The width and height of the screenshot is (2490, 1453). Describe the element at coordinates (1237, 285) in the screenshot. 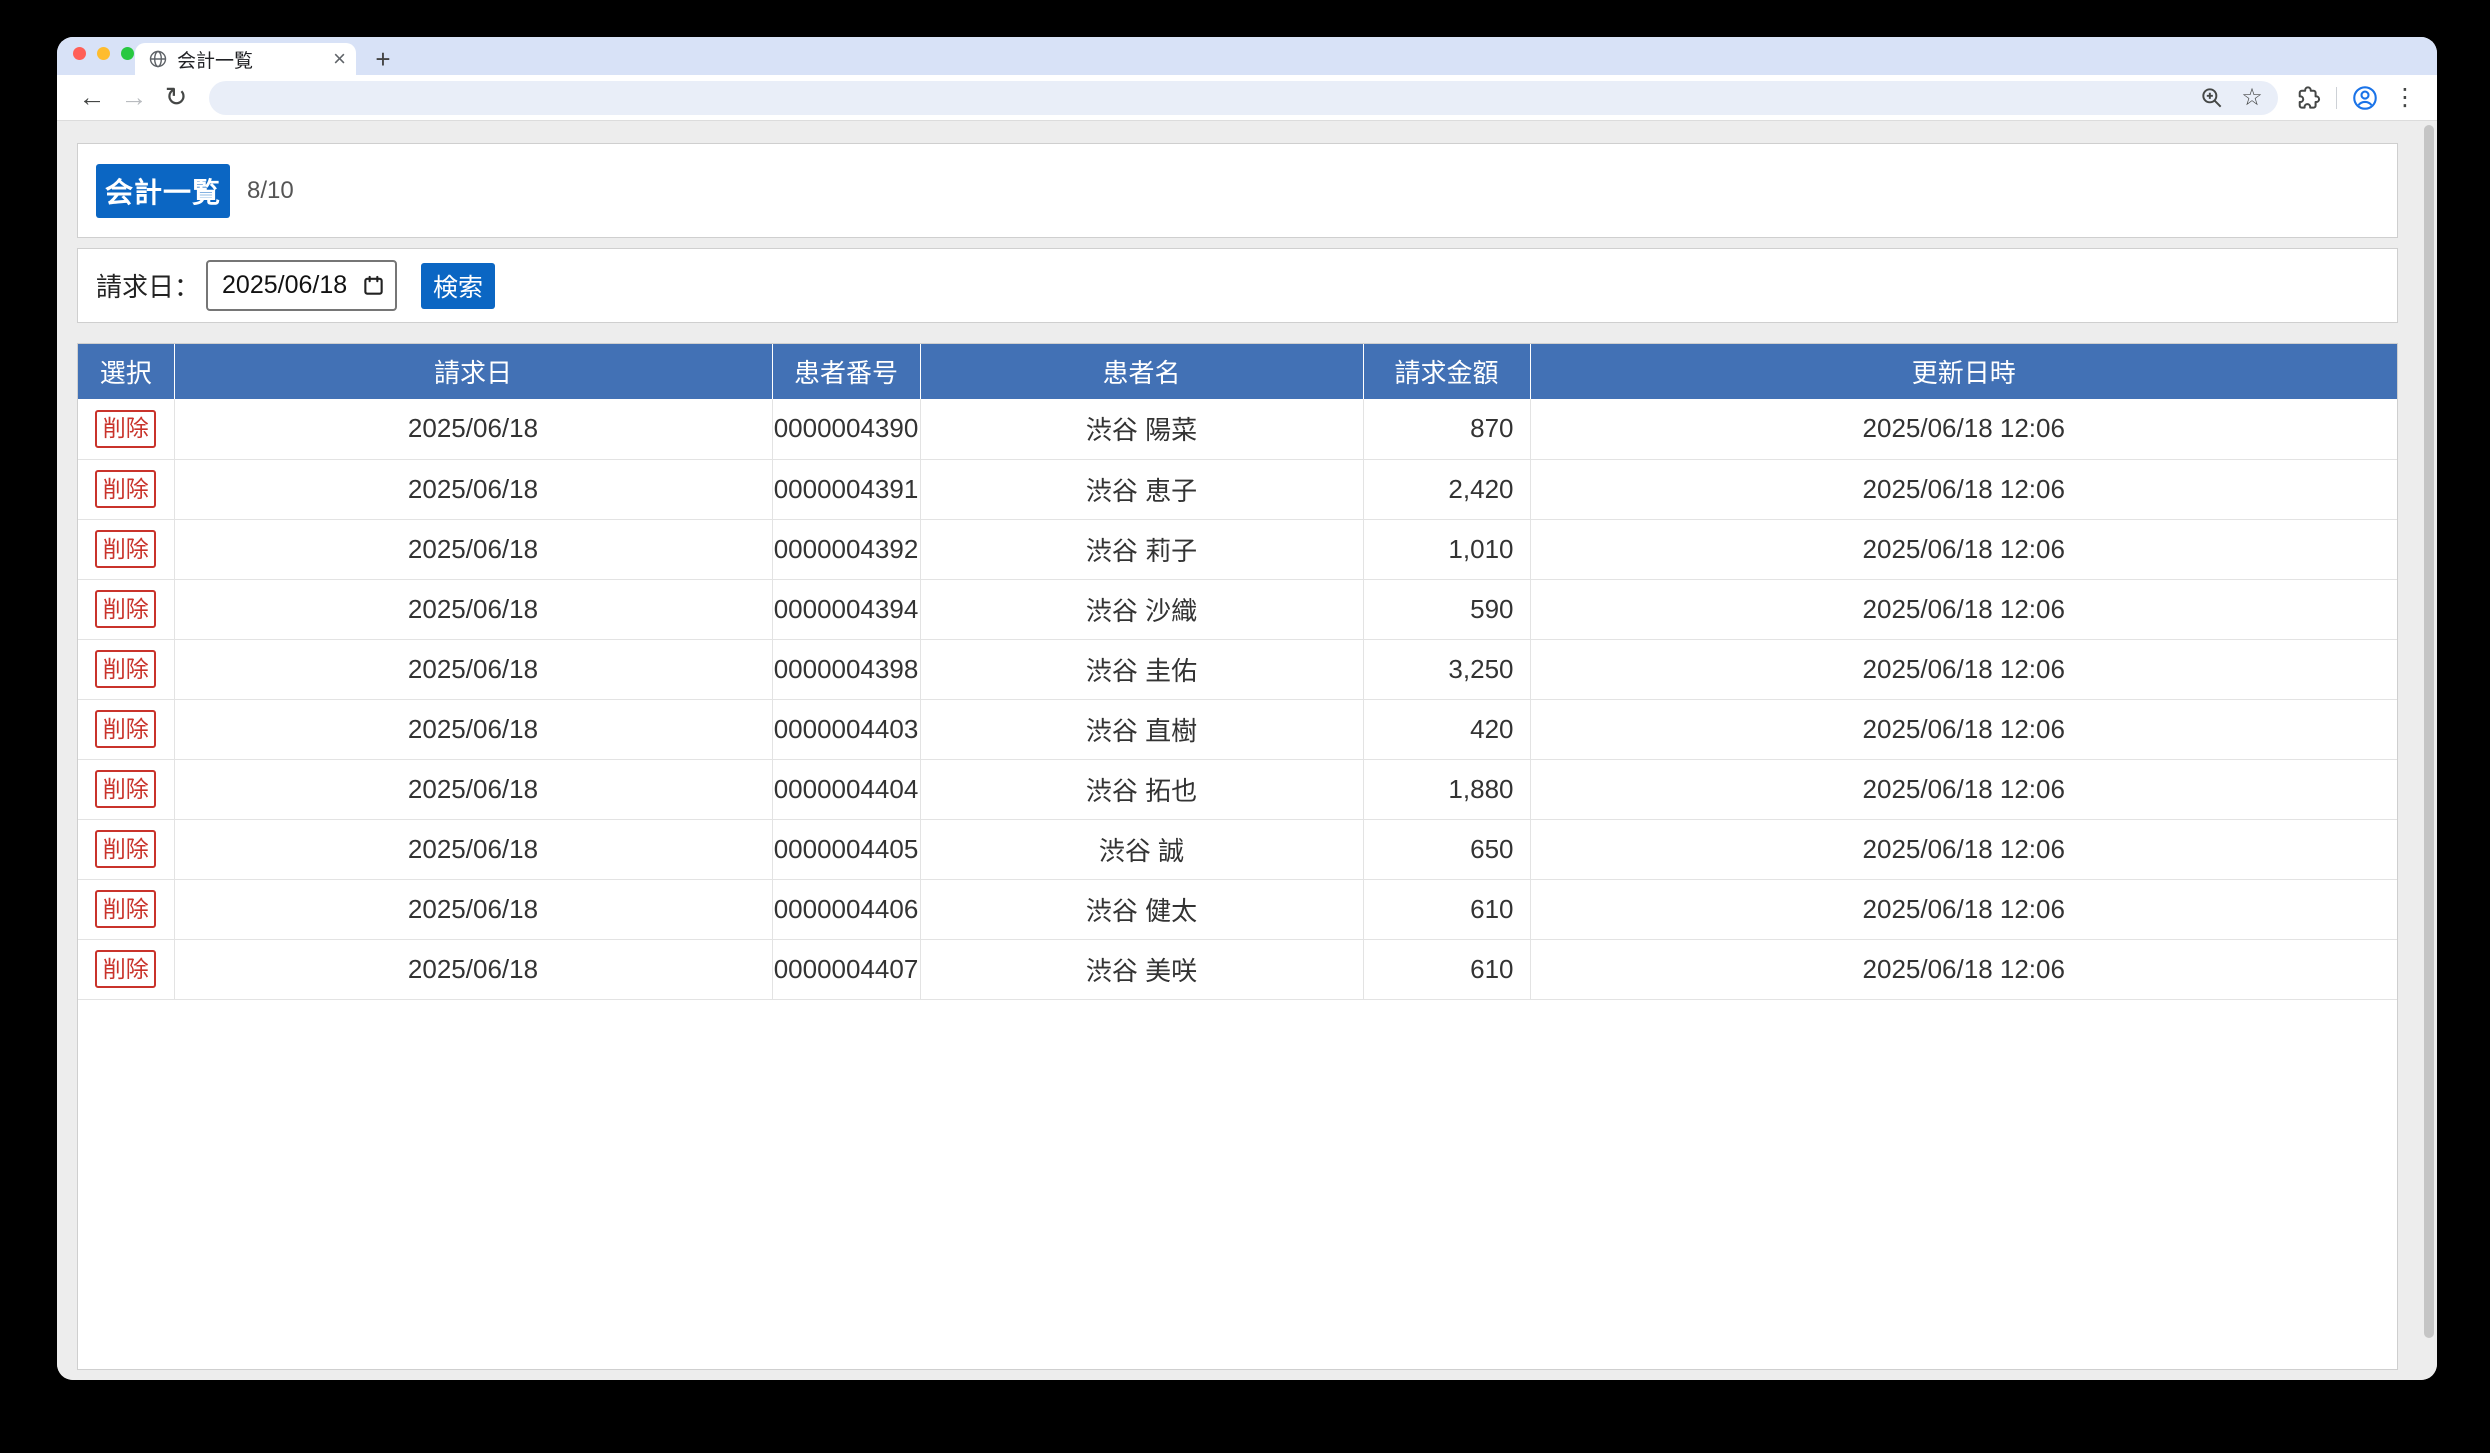

I see `search-panel: 請求日： 2025/06/18 検索` at that location.